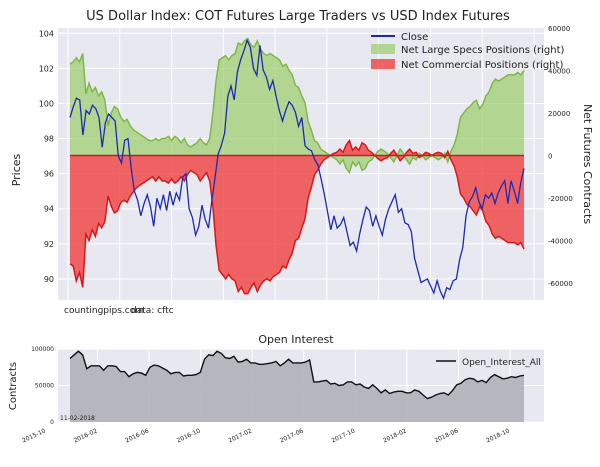 The width and height of the screenshot is (600, 467). I want to click on right-tick-label: 40000, so click(559, 72).